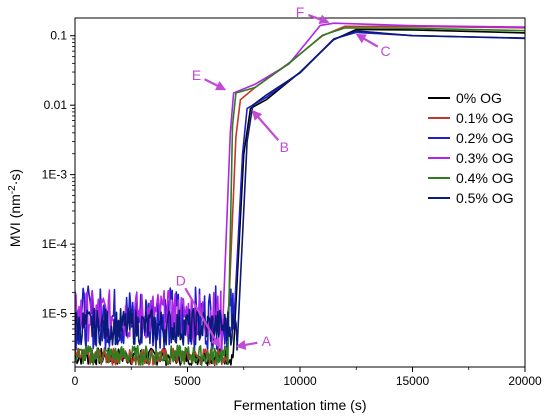 The image size is (550, 416). I want to click on annotation-arrowhead-e, so click(221, 86).